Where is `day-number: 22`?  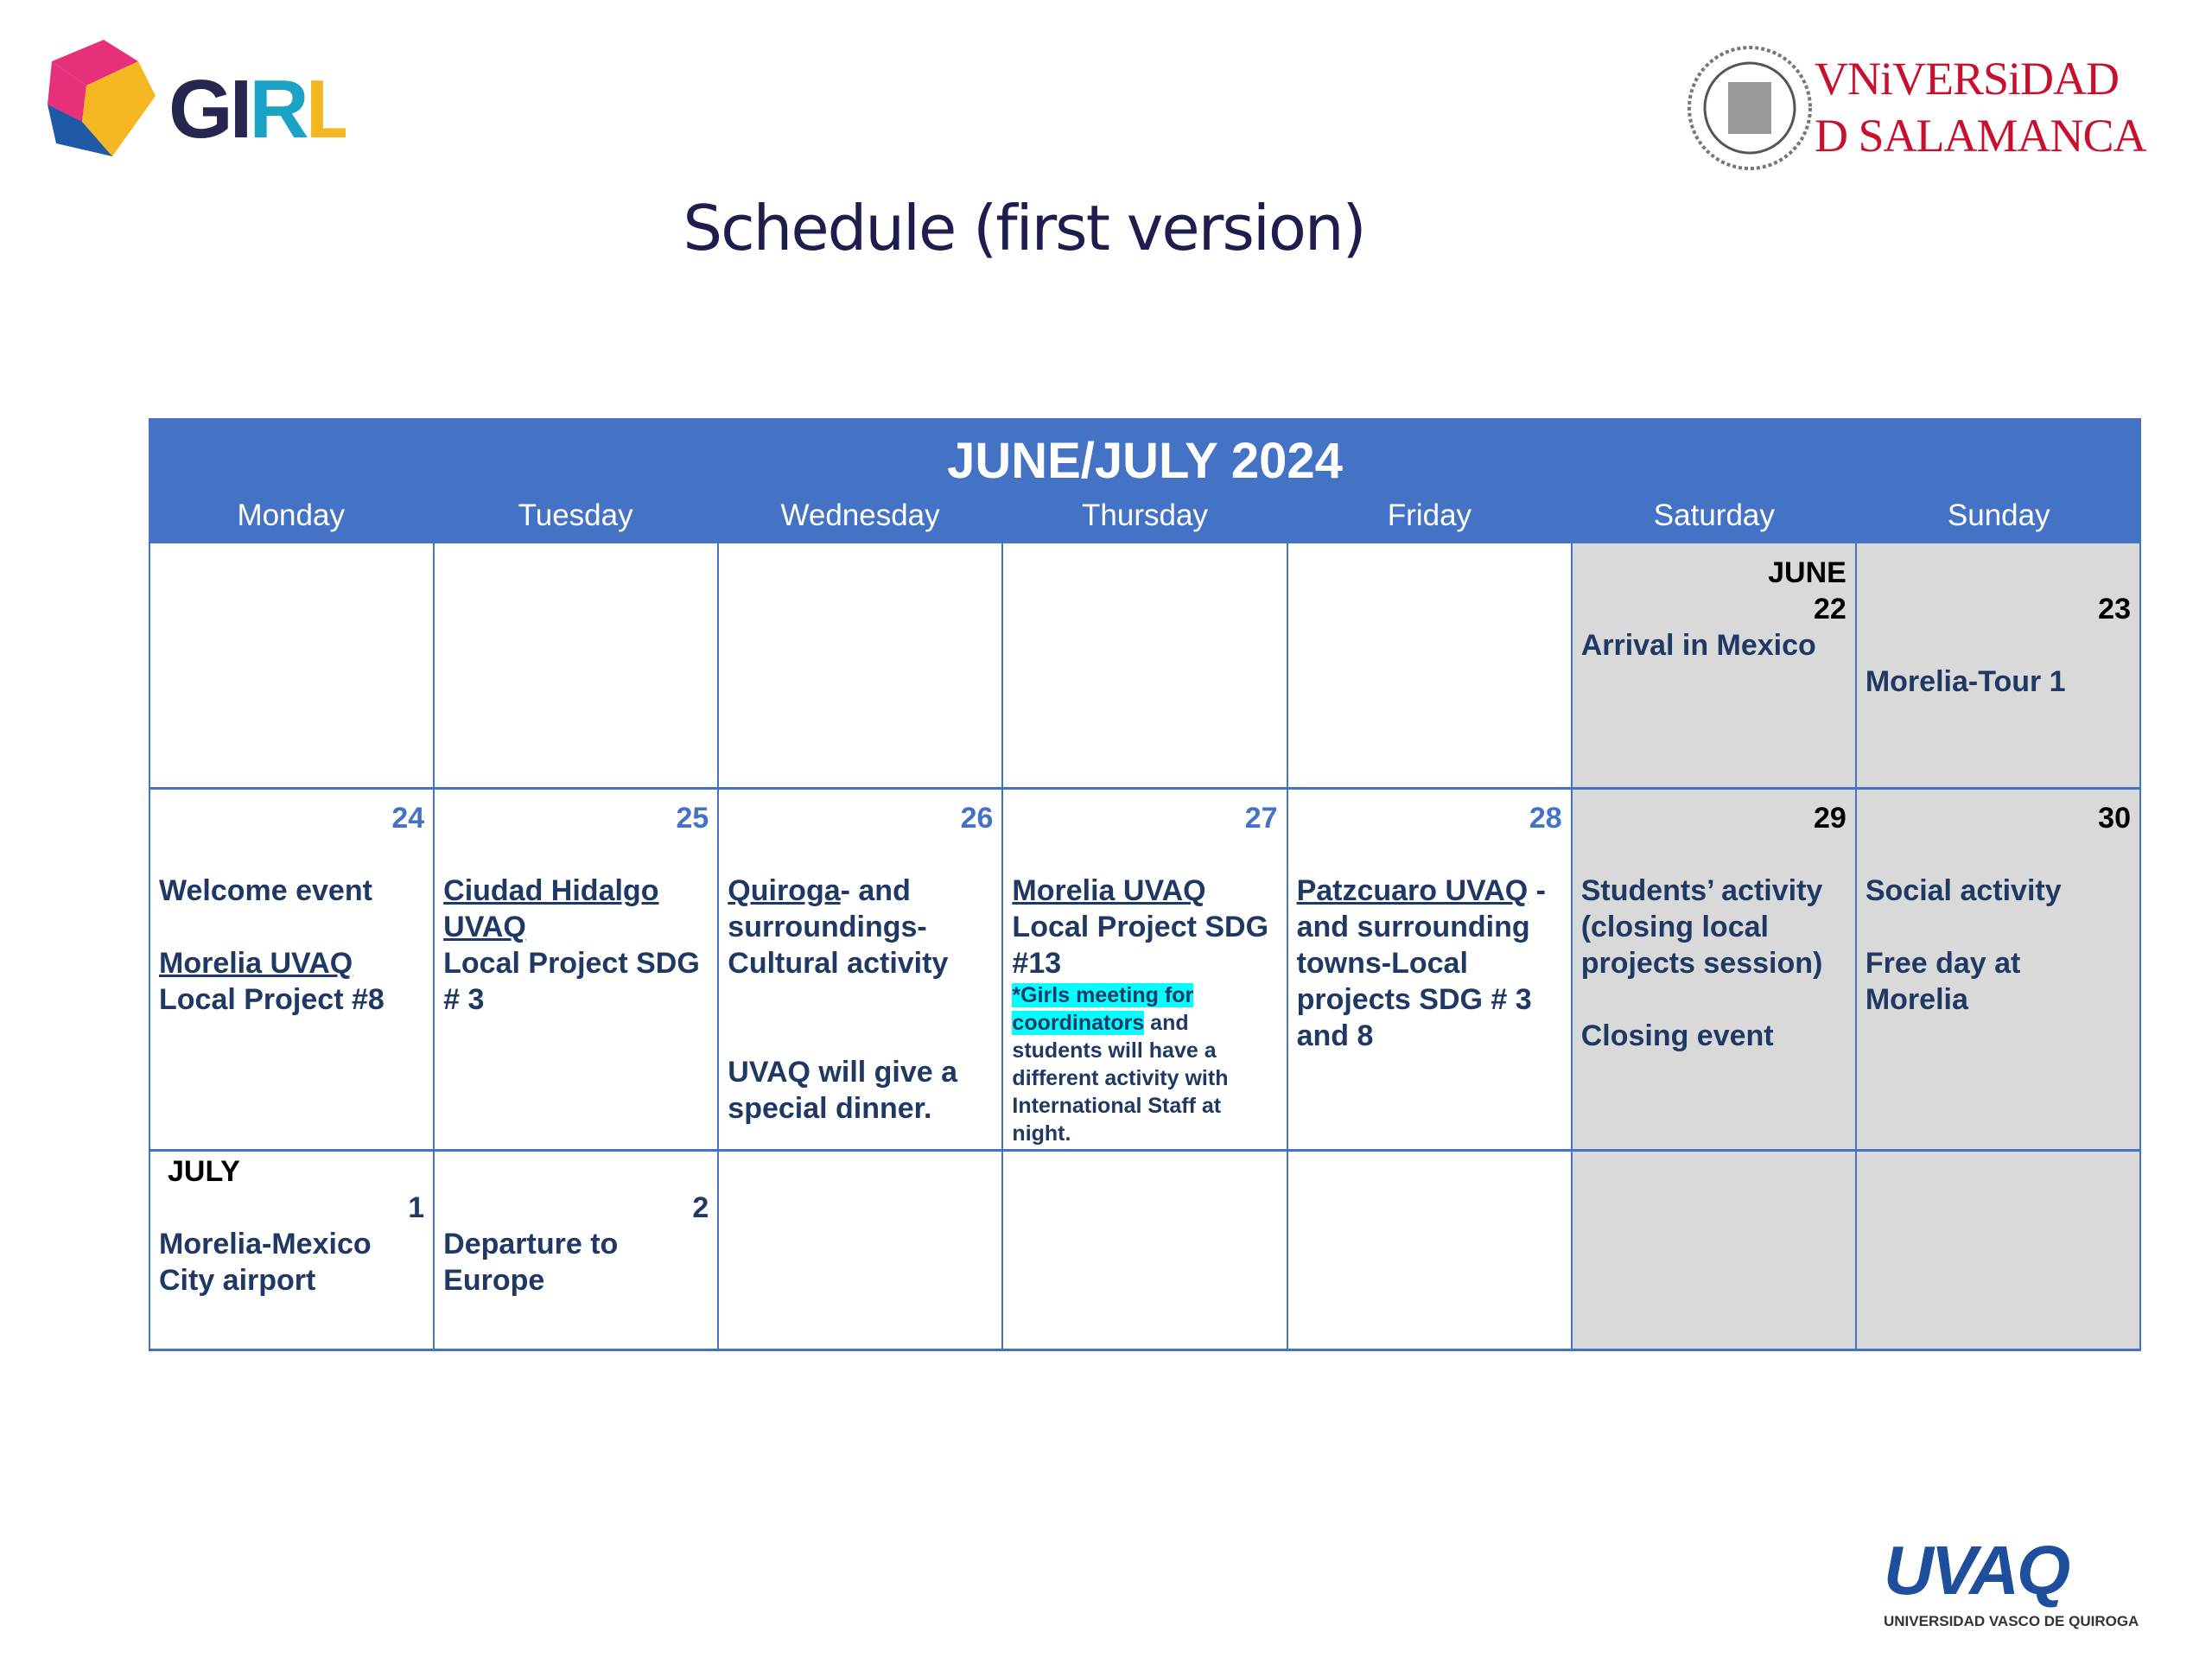
day-number: 22 is located at coordinates (1830, 609).